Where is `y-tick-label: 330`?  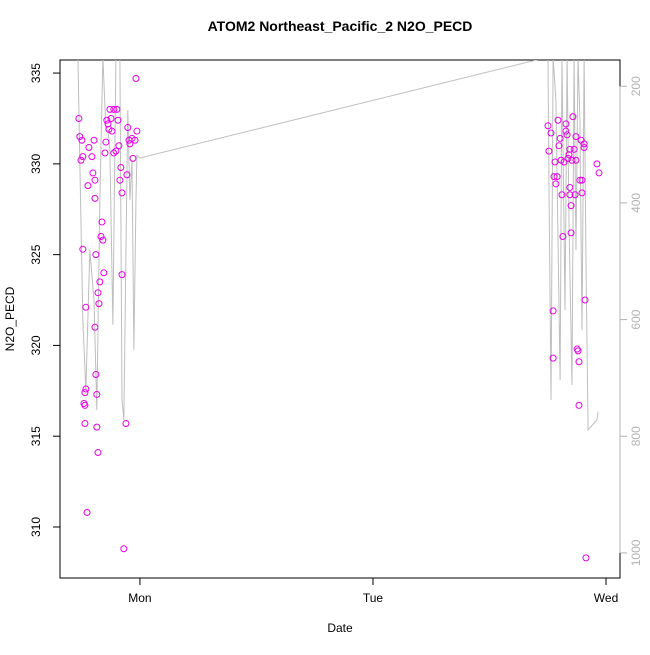
y-tick-label: 330 is located at coordinates (36, 164).